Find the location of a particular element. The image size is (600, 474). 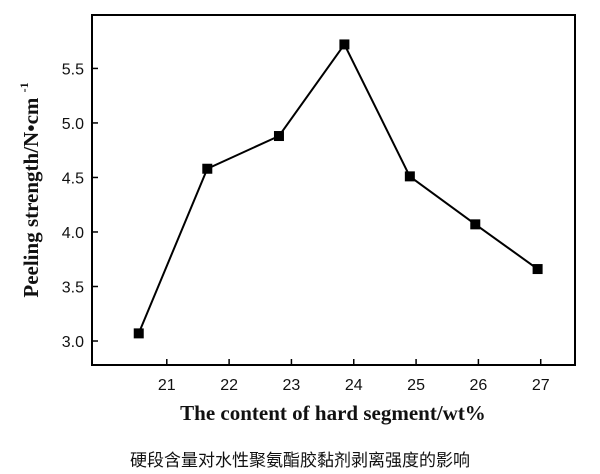

x-tick-label: 23 is located at coordinates (292, 385).